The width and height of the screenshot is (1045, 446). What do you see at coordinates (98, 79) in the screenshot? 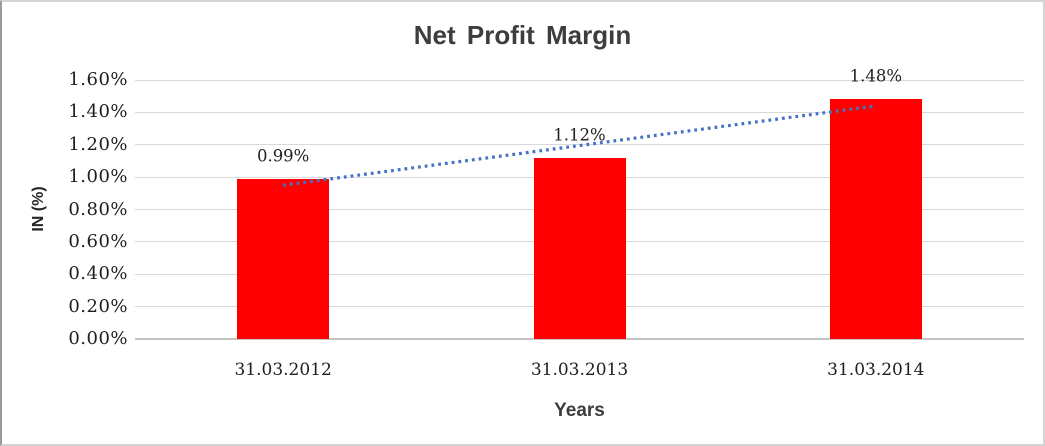
I see `y-tick-label: 1.60%` at bounding box center [98, 79].